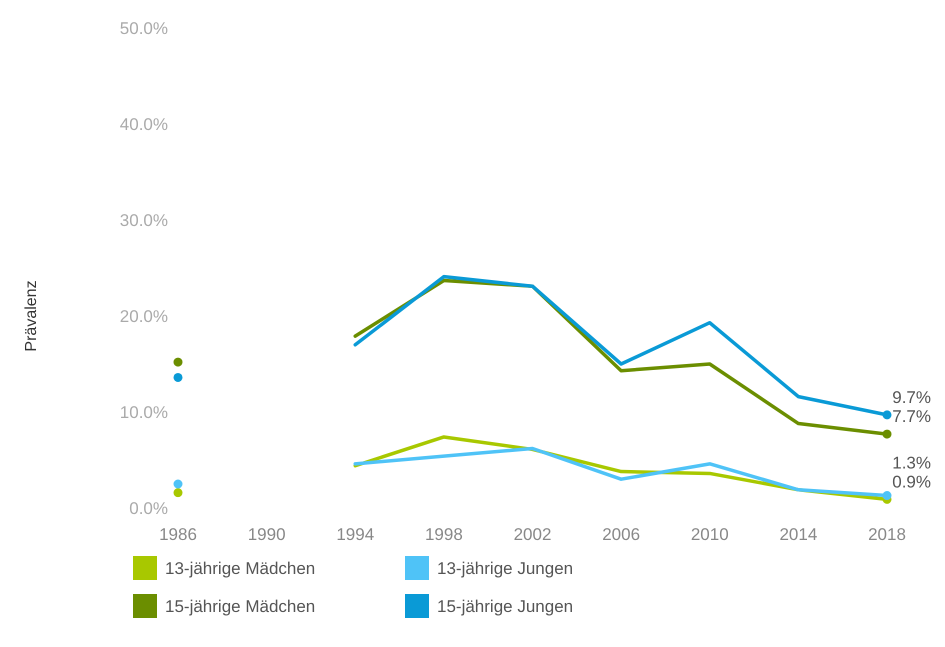 The width and height of the screenshot is (945, 647). Describe the element at coordinates (240, 568) in the screenshot. I see `legend-label: 13-jährige Mädchen` at that location.